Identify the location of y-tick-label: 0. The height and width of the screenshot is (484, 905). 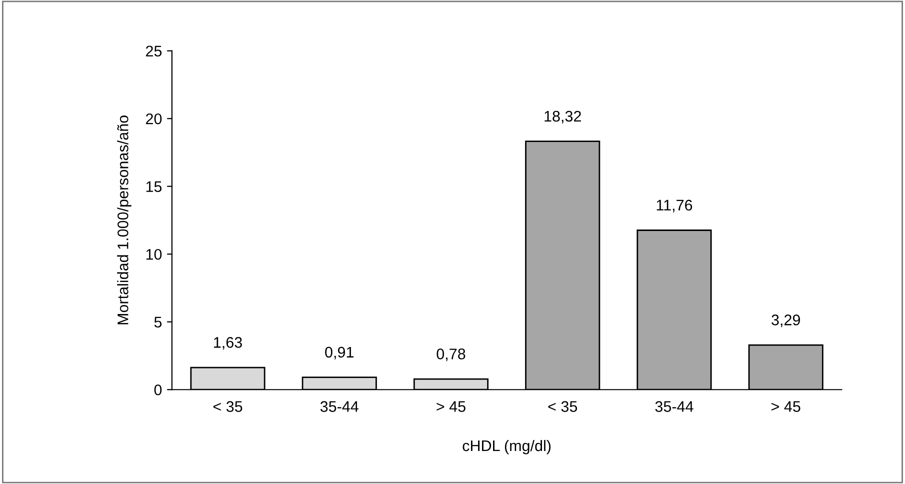
(158, 390).